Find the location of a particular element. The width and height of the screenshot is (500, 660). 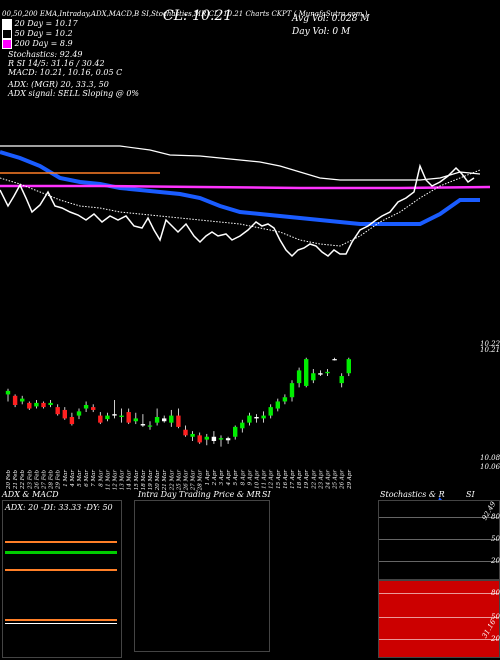

date-label: 8 Mar is located at coordinates (101, 478).